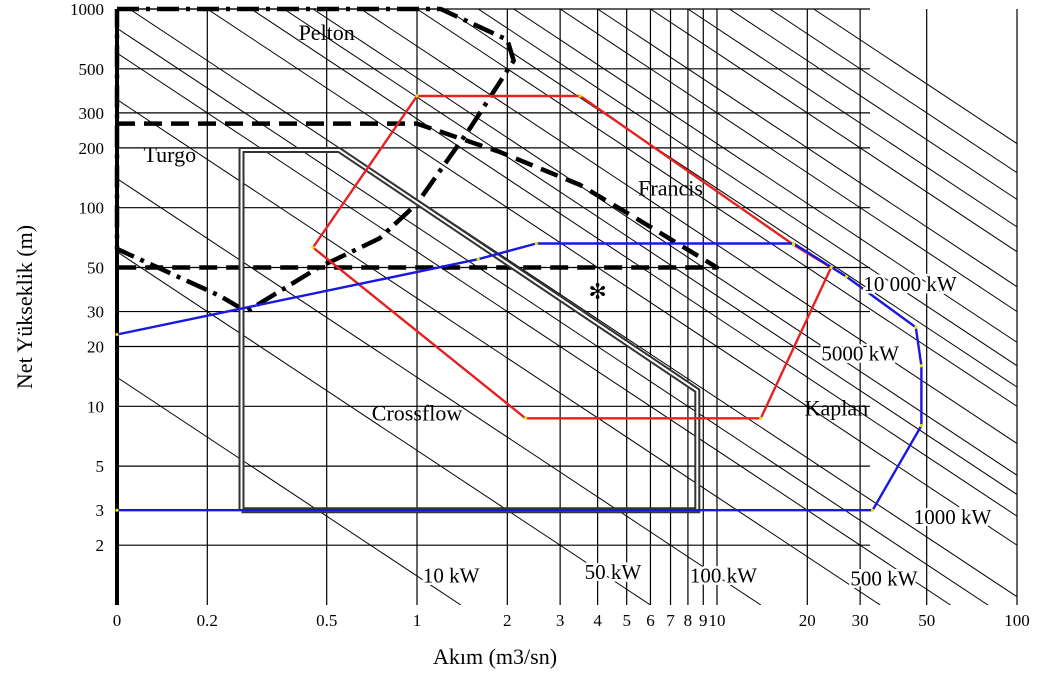 This screenshot has height=675, width=1044. What do you see at coordinates (327, 32) in the screenshot?
I see `region-label-pelton: Pelton` at bounding box center [327, 32].